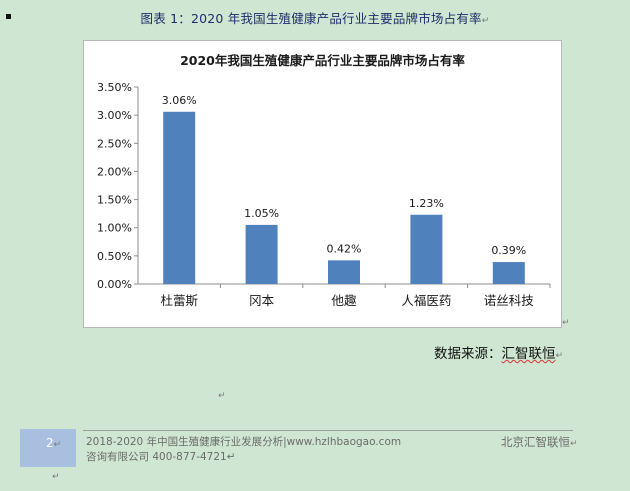  I want to click on y-tick-label: 2.00%, so click(114, 171).